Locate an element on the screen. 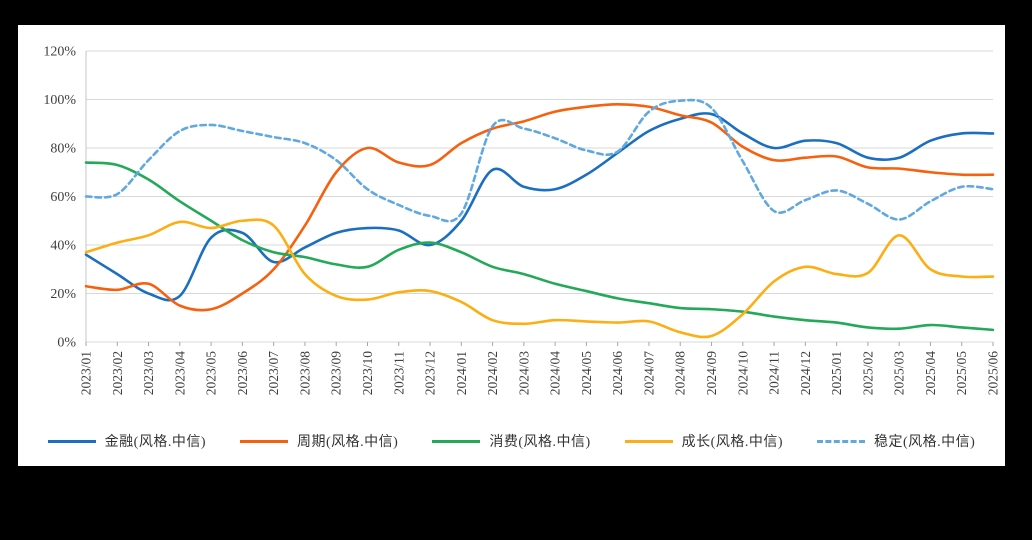 The width and height of the screenshot is (1032, 540). legend-item-2: 消费(风格.中信) is located at coordinates (511, 441).